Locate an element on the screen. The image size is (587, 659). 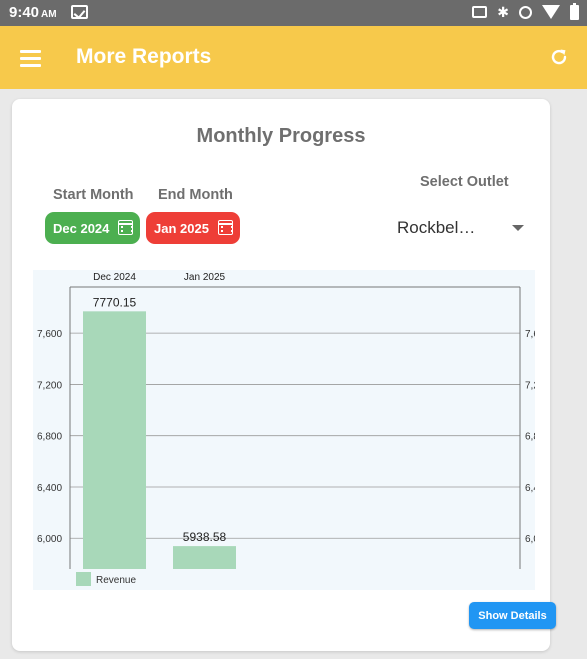
menu-icon is located at coordinates (30, 58).